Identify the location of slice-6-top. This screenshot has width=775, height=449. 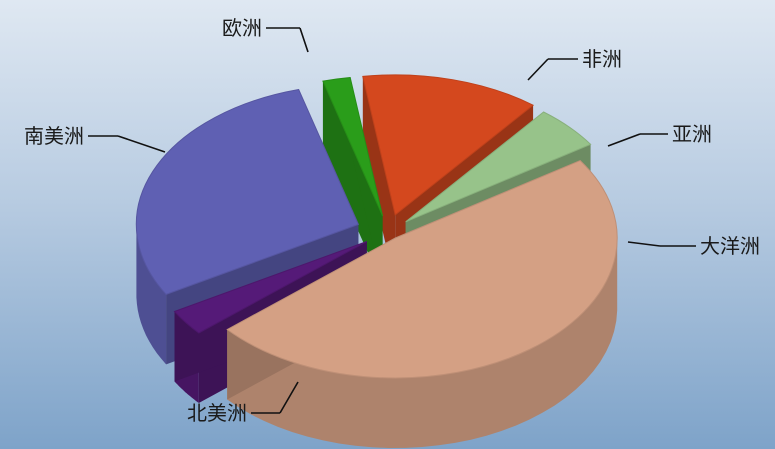
(270, 287).